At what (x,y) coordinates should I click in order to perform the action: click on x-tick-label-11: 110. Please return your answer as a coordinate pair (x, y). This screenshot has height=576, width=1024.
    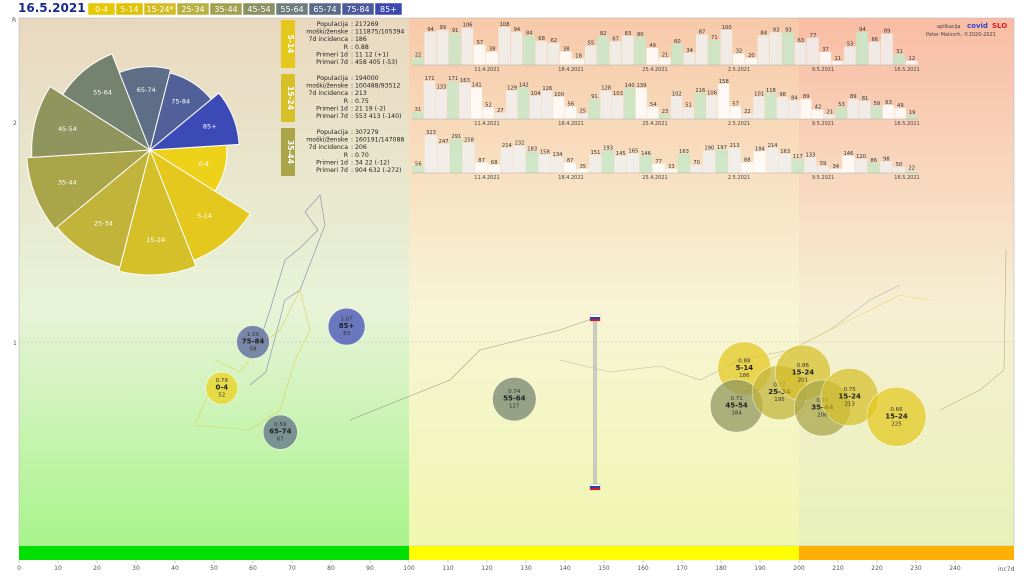
    Looking at the image, I should click on (448, 568).